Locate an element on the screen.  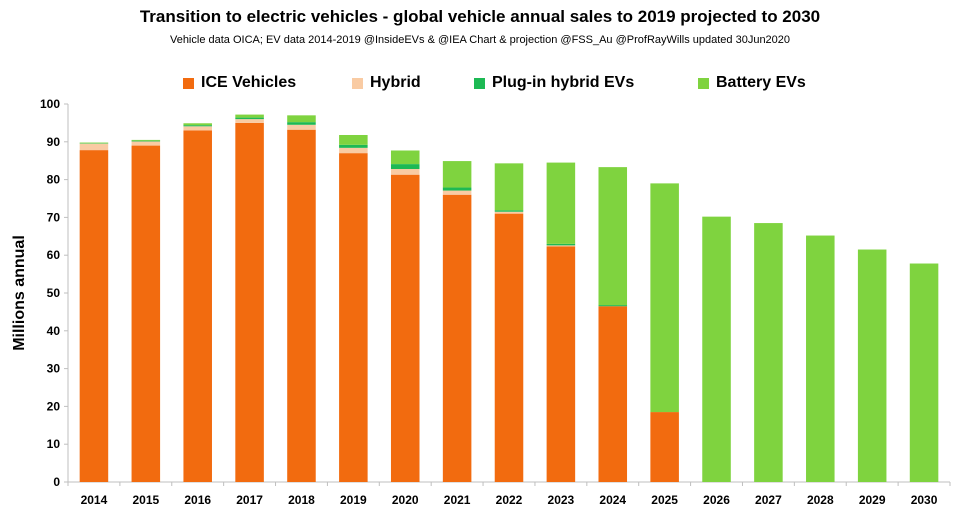
legend-swatch-hybrid is located at coordinates (357, 83).